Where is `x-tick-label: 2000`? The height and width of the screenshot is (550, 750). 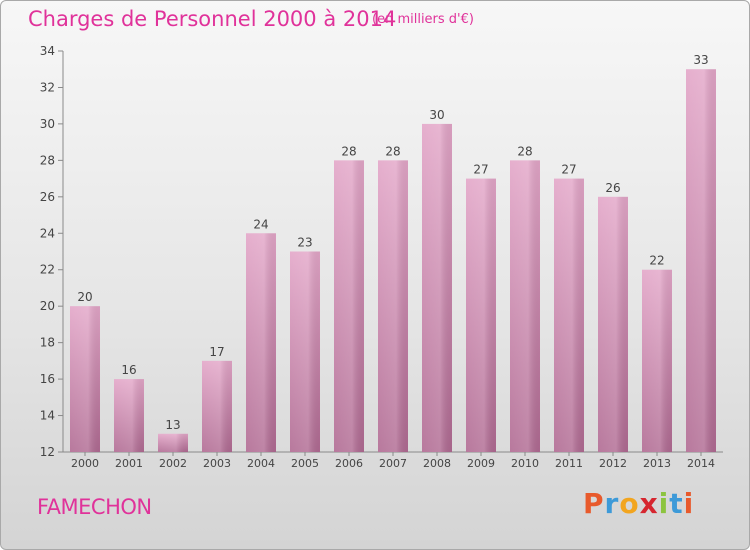 x-tick-label: 2000 is located at coordinates (85, 463).